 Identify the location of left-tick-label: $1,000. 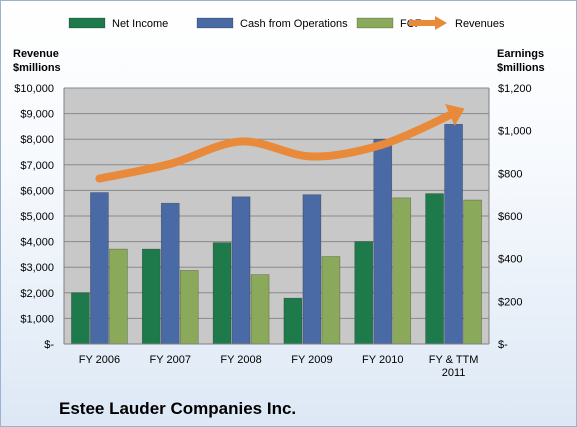
(37, 319).